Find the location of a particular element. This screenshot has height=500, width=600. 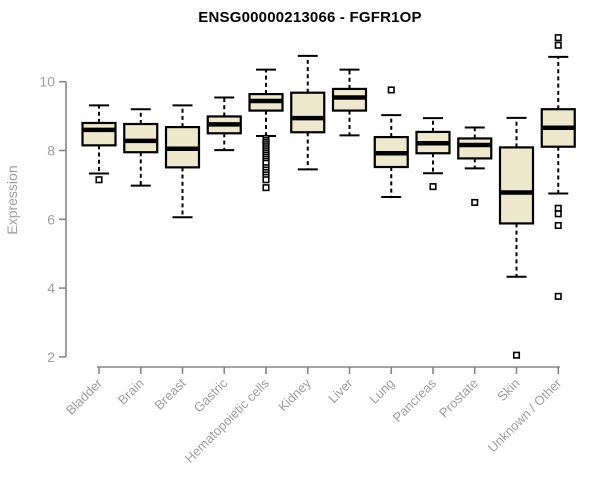

box-skin is located at coordinates (516, 185).